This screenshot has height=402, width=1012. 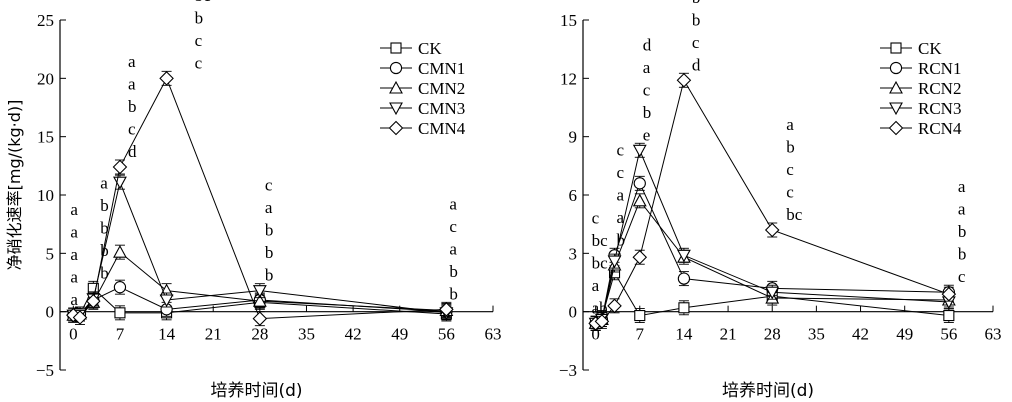 What do you see at coordinates (939, 88) in the screenshot?
I see `legend-label-rcn2: RCN2` at bounding box center [939, 88].